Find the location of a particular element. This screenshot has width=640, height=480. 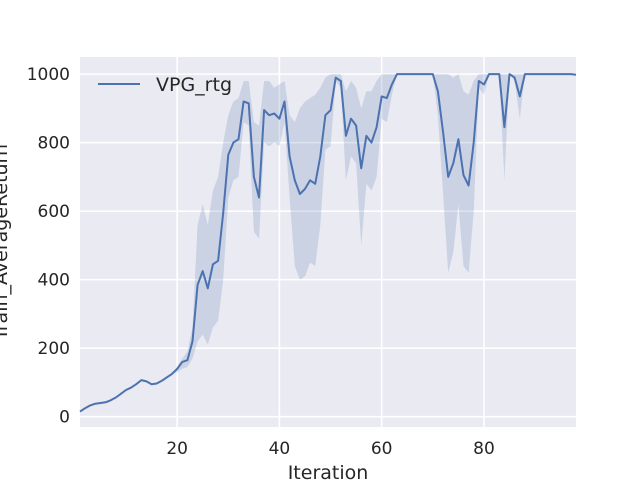

legend-label: VPG_rtg is located at coordinates (194, 85).